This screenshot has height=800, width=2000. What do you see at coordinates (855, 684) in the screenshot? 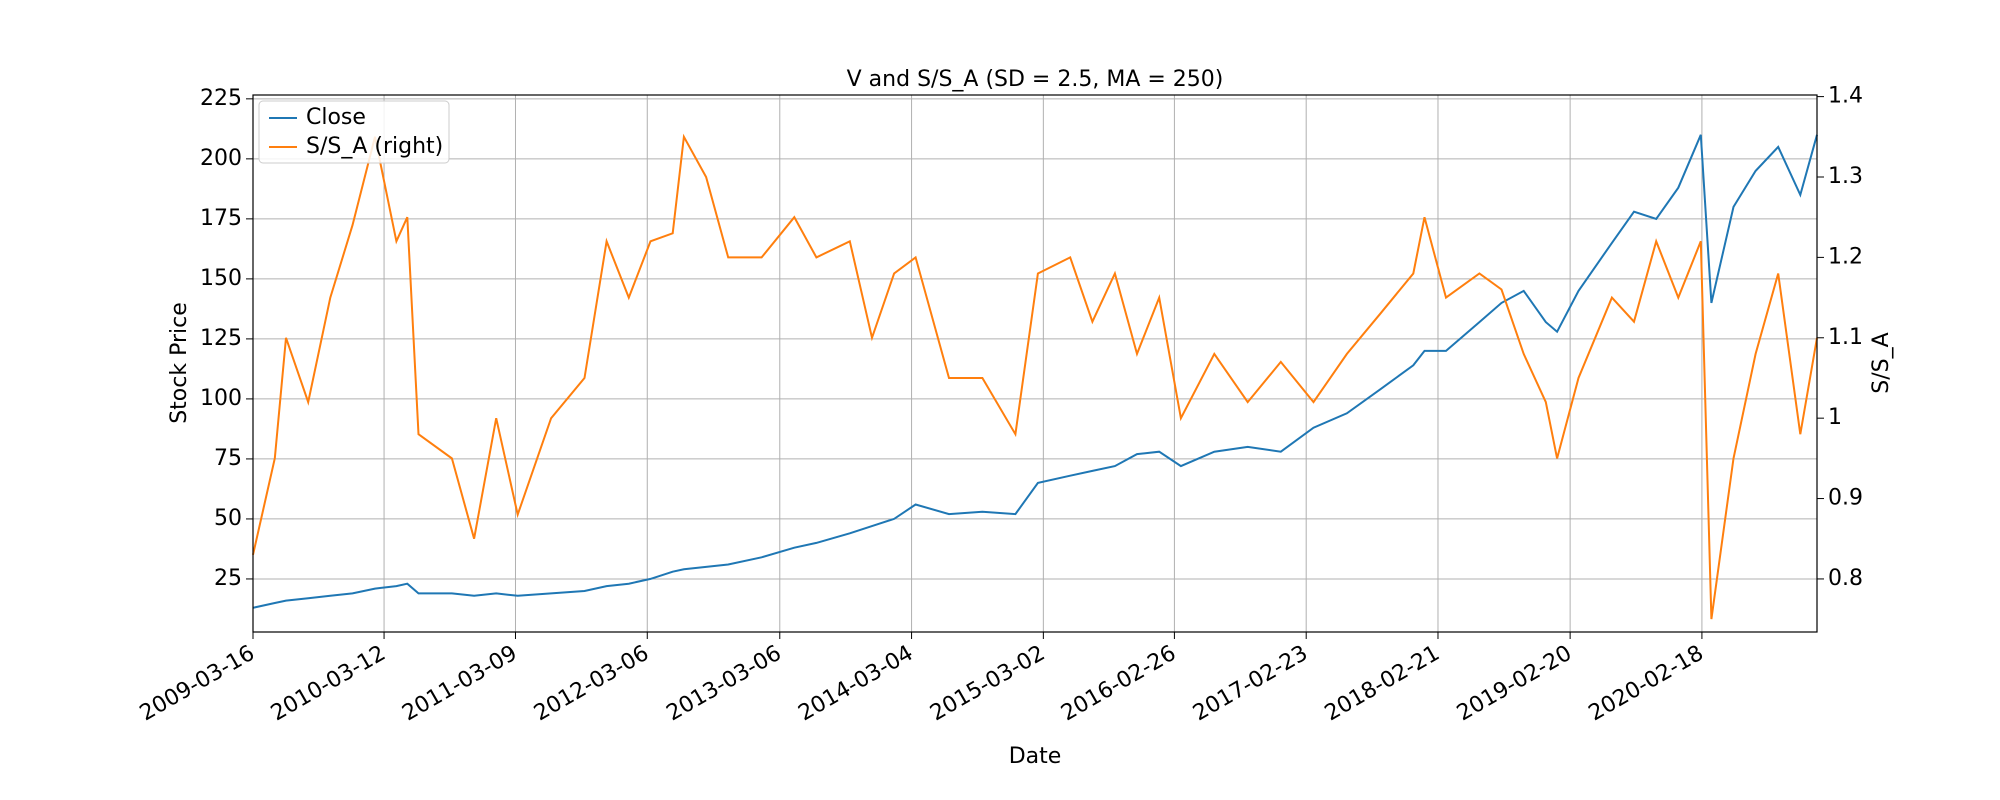
I see `x-tick-label: 2014-03-04` at bounding box center [855, 684].